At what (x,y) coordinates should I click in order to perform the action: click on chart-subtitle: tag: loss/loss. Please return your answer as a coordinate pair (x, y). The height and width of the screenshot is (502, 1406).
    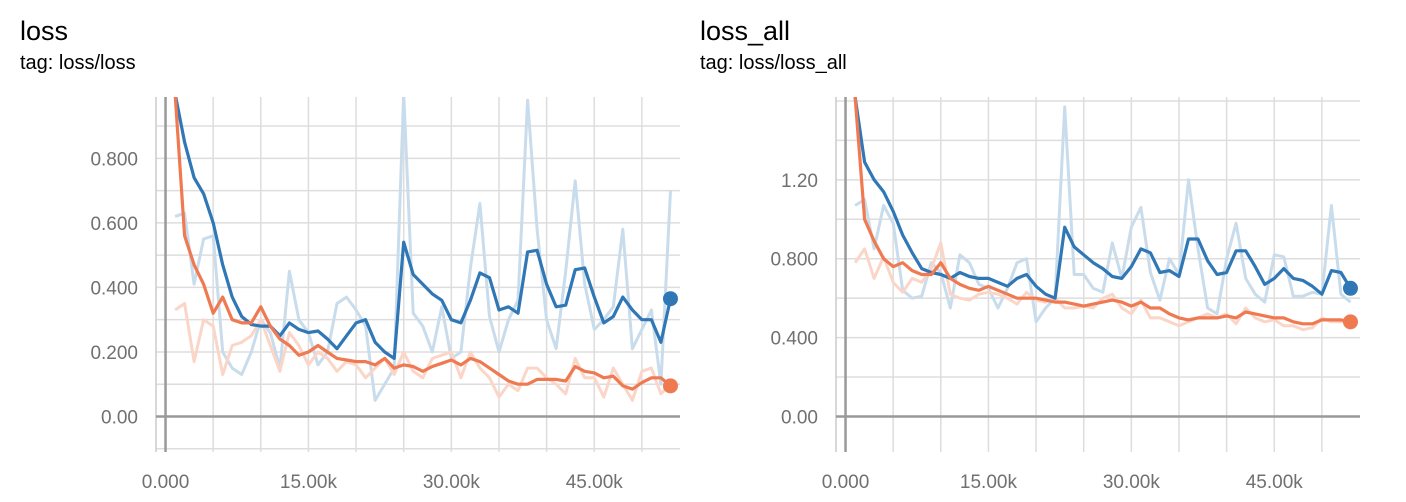
    Looking at the image, I should click on (78, 63).